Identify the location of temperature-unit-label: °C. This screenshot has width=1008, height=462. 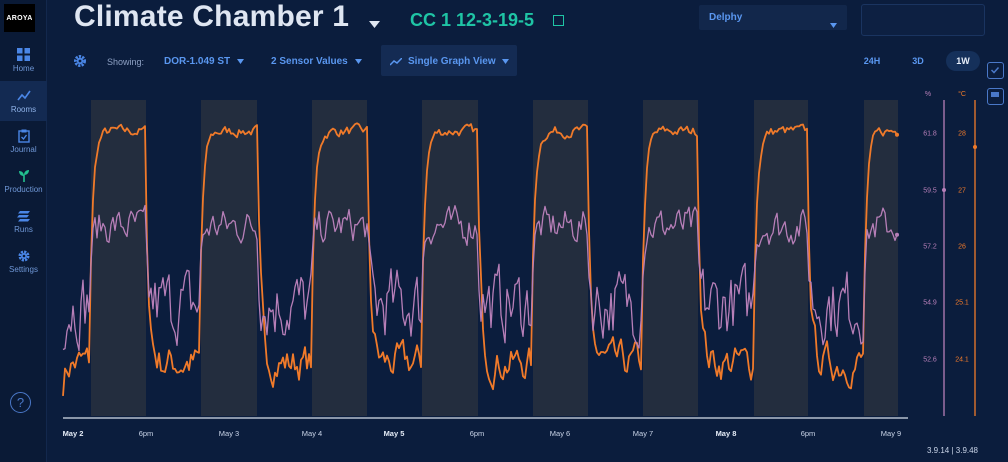
(962, 94).